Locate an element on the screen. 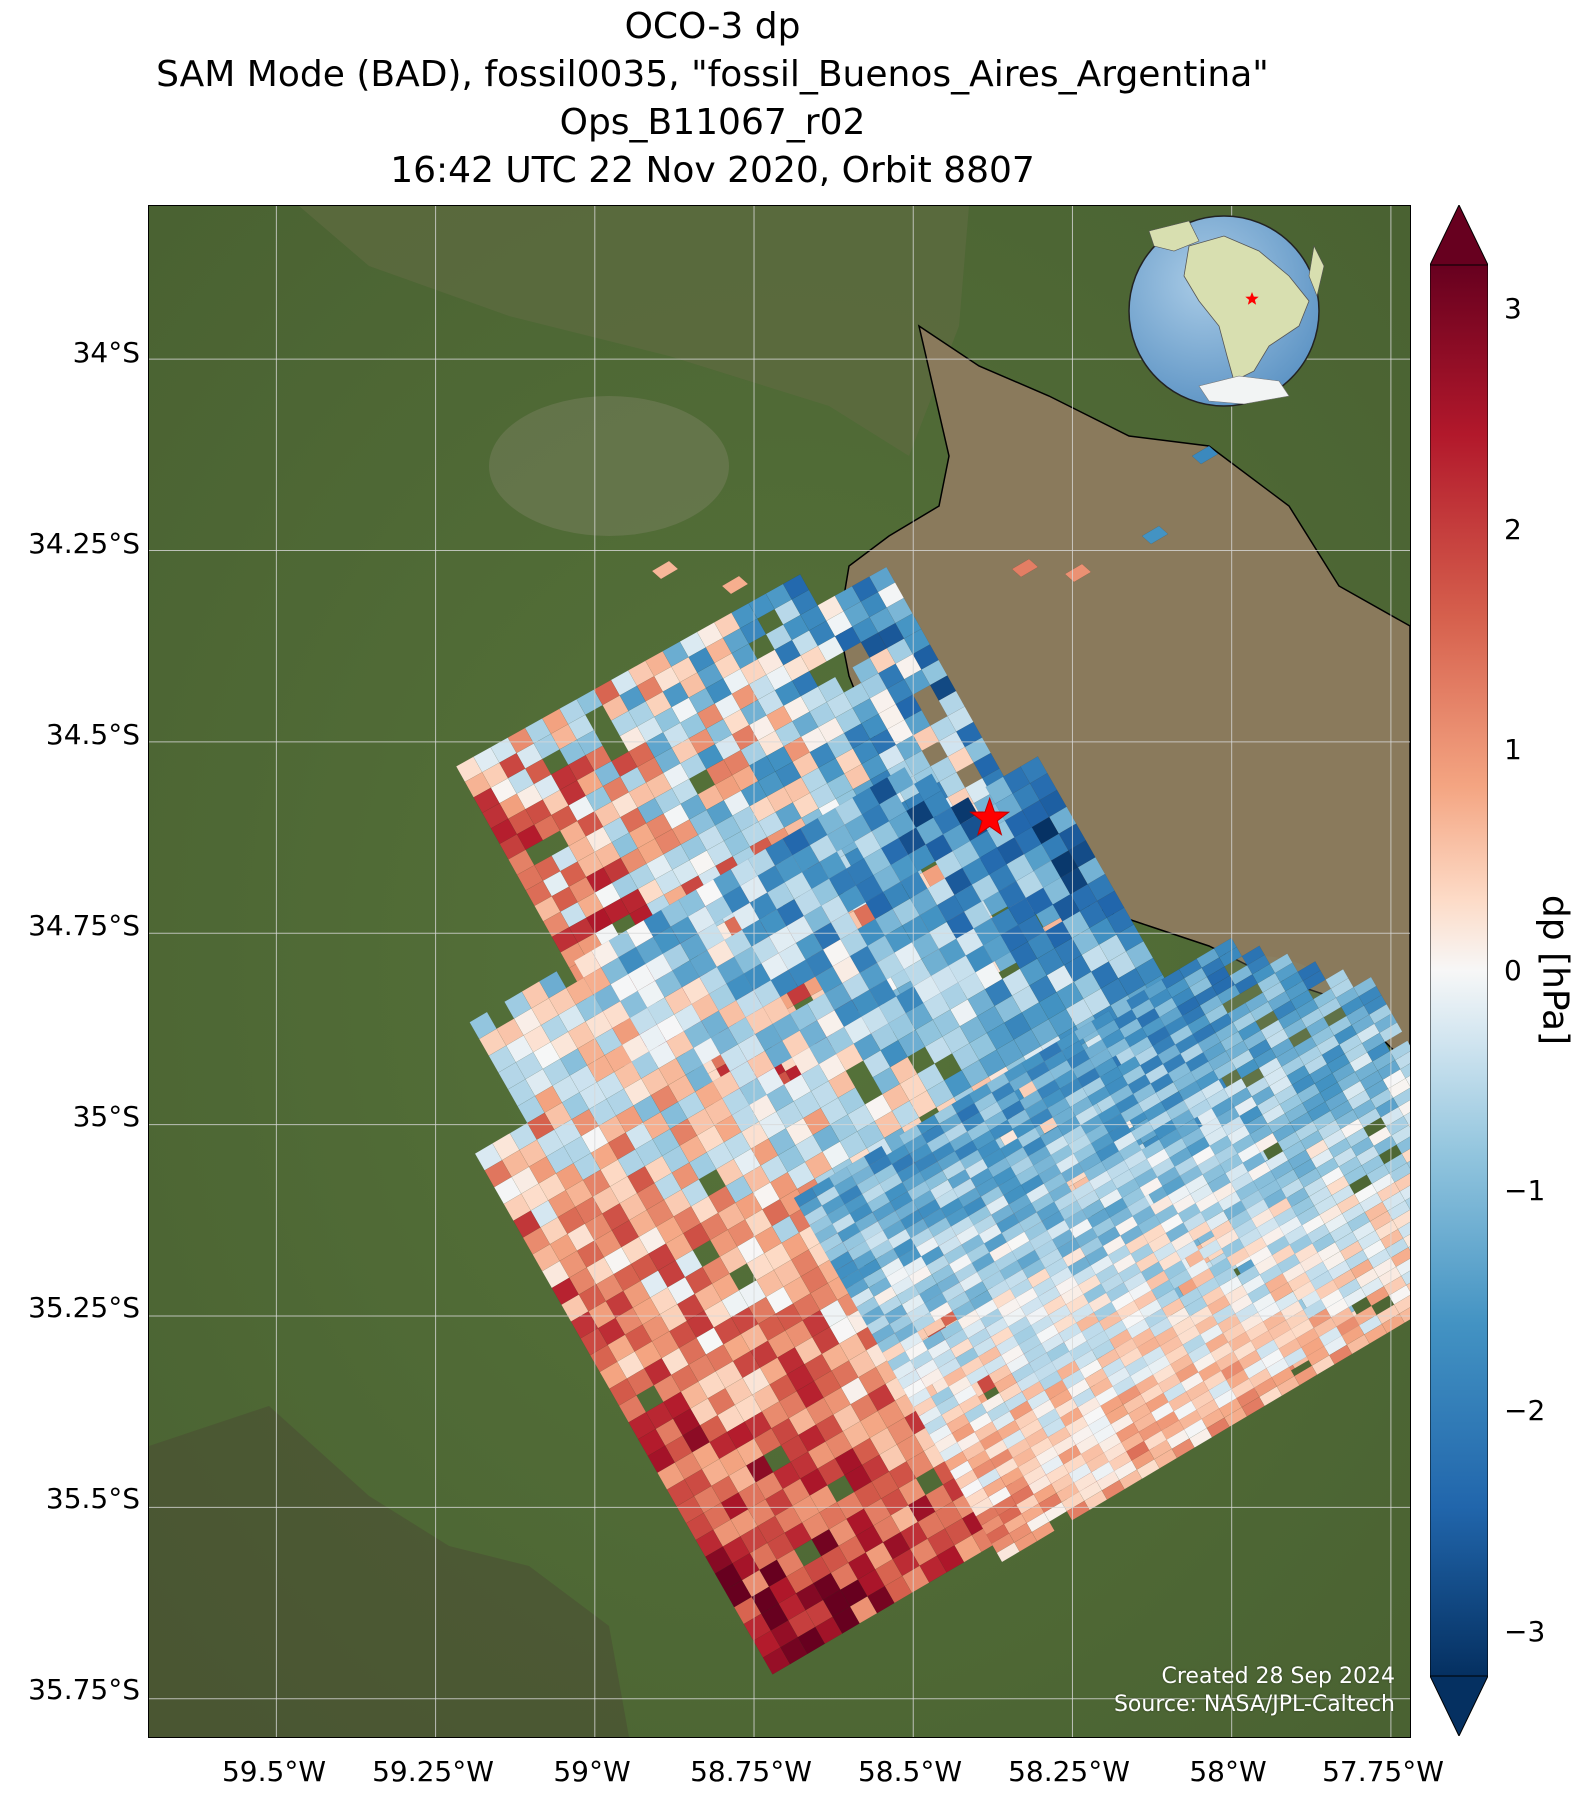 The height and width of the screenshot is (1795, 1593). colorbar is located at coordinates (1459, 970).